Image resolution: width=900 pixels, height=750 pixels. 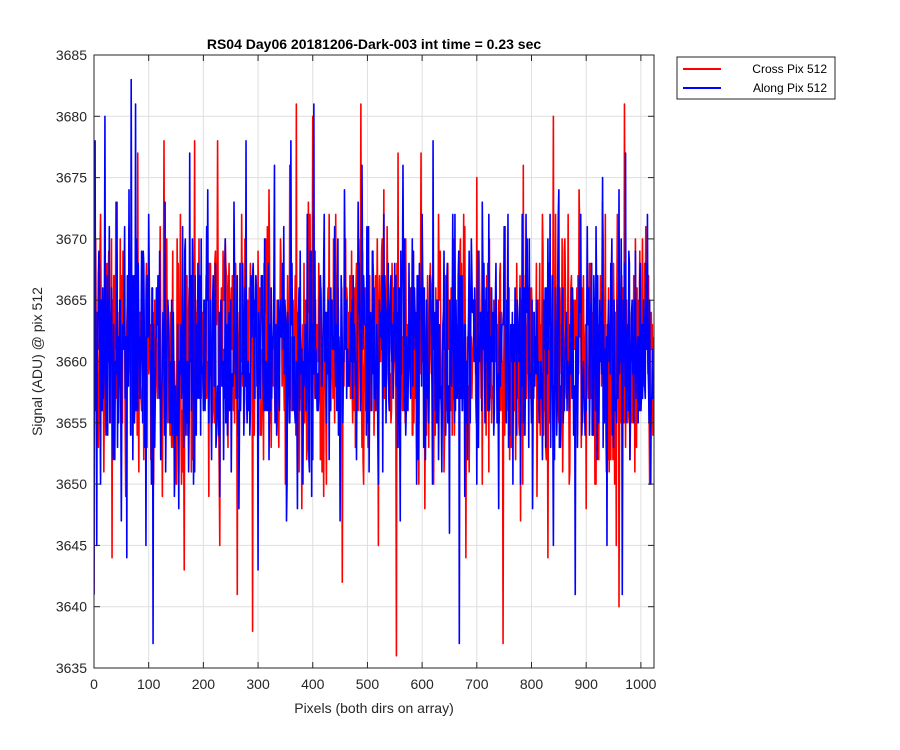 What do you see at coordinates (258, 684) in the screenshot?
I see `x-tick-label: 300` at bounding box center [258, 684].